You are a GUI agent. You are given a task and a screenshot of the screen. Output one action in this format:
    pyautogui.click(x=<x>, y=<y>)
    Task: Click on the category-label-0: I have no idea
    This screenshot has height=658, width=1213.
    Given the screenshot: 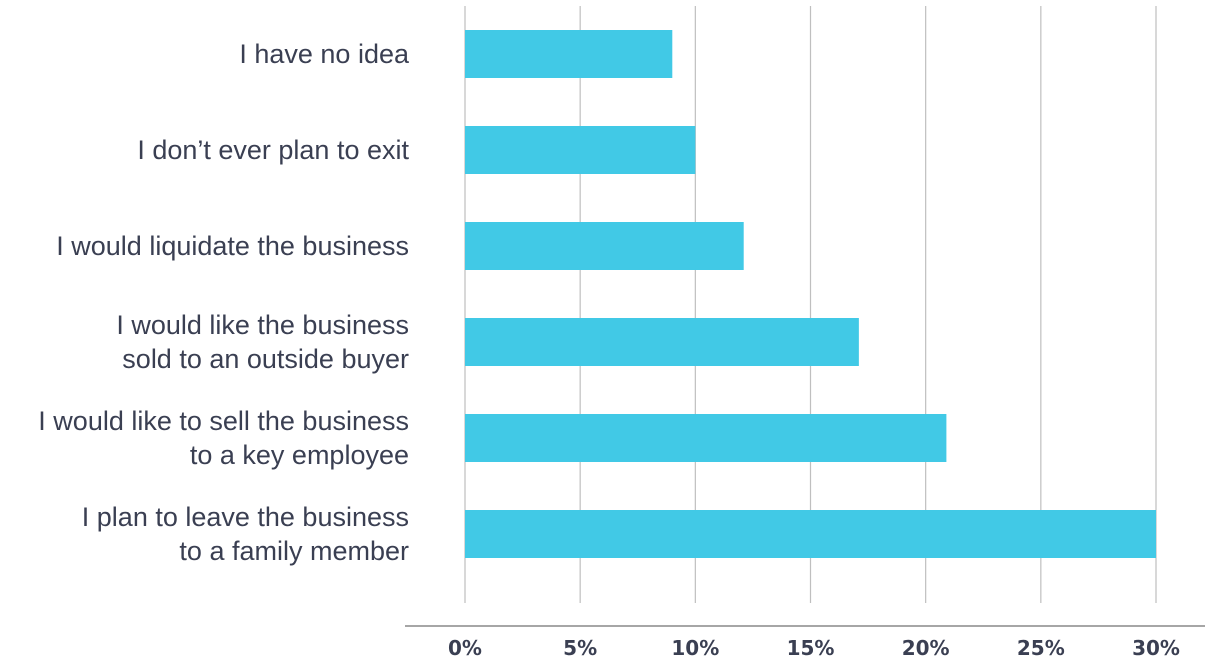 What is the action you would take?
    pyautogui.click(x=324, y=54)
    